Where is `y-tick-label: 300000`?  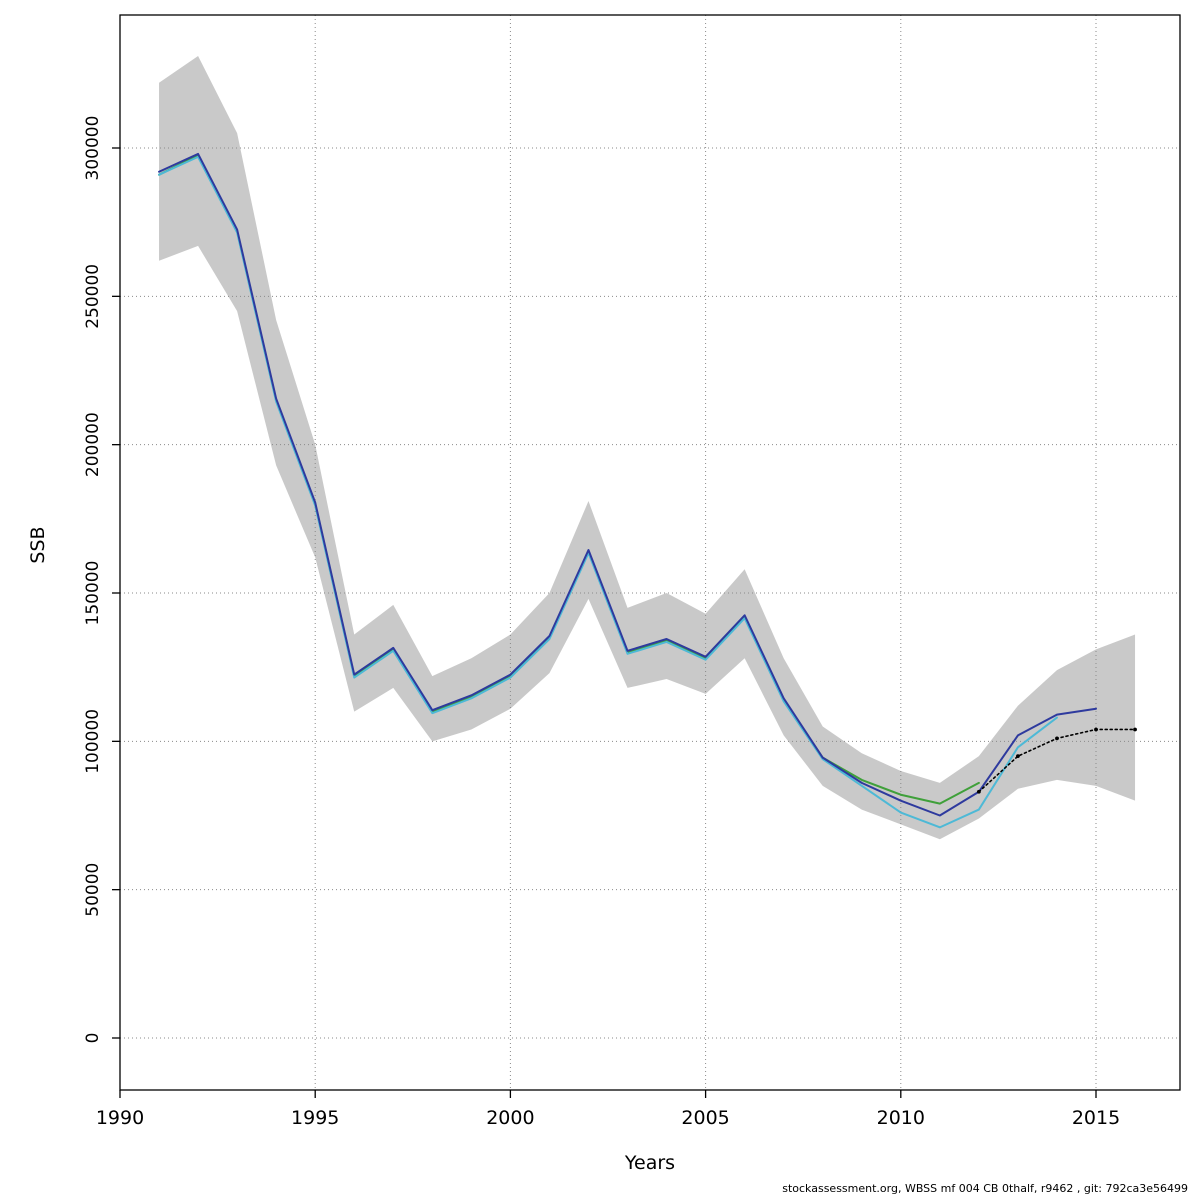
y-tick-label: 300000 is located at coordinates (93, 148).